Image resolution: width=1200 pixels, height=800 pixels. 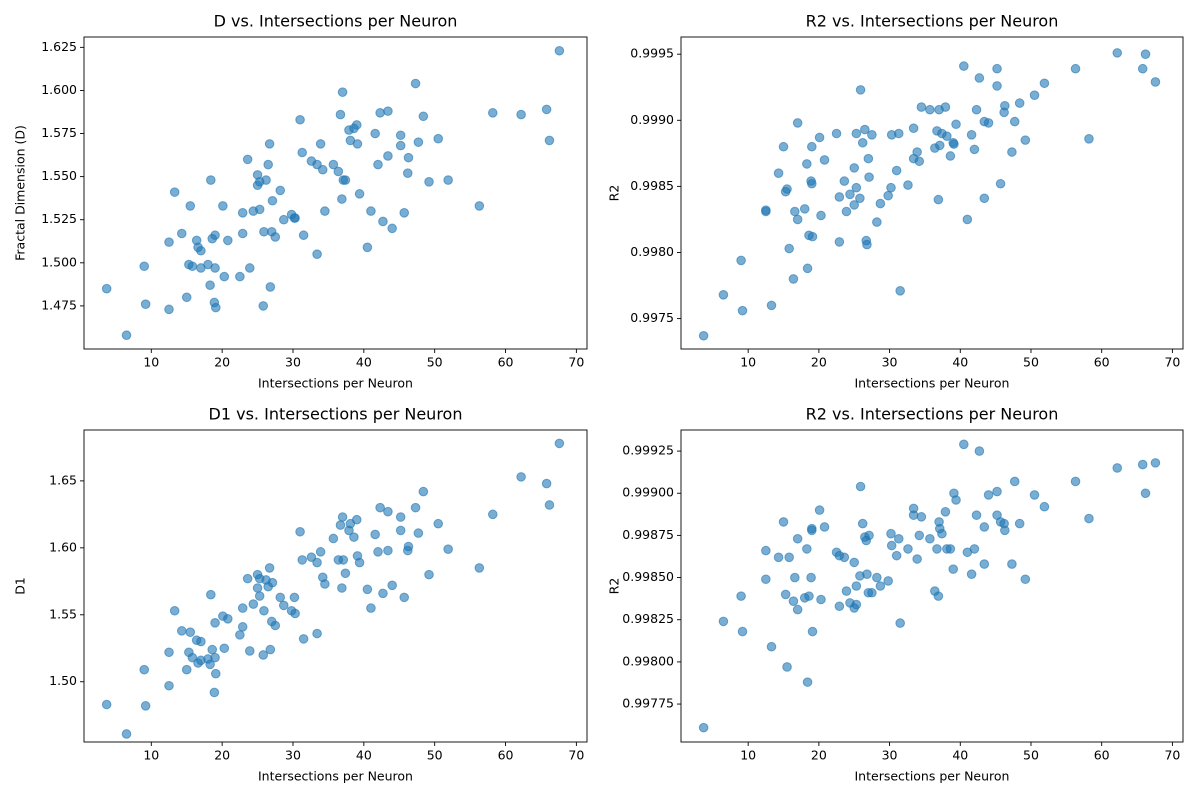 I want to click on y-axis-label: R2, so click(x=614, y=586).